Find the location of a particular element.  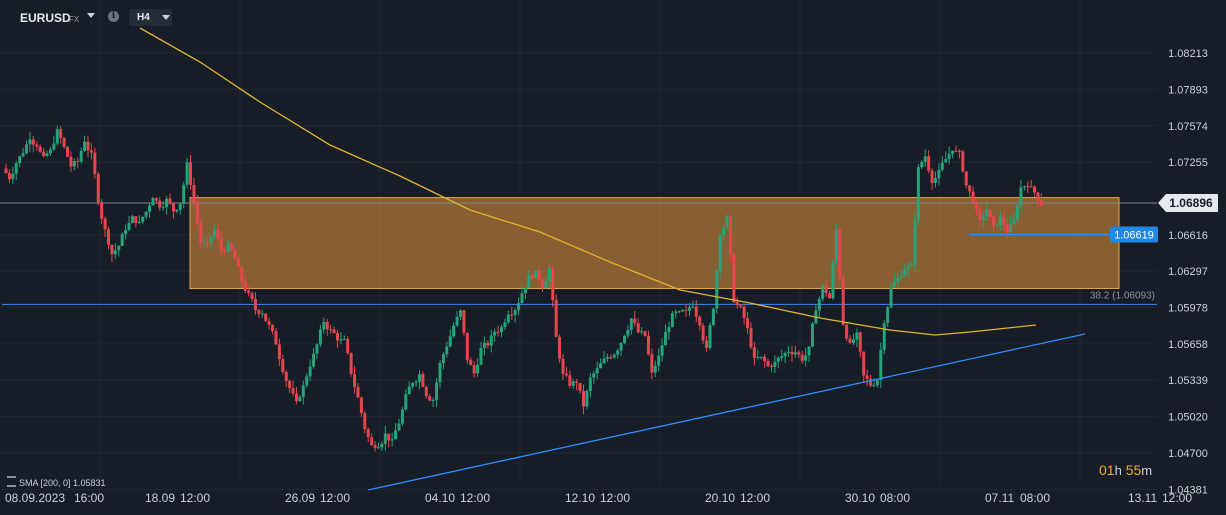

timeframe-selector: H4 is located at coordinates (150, 17).